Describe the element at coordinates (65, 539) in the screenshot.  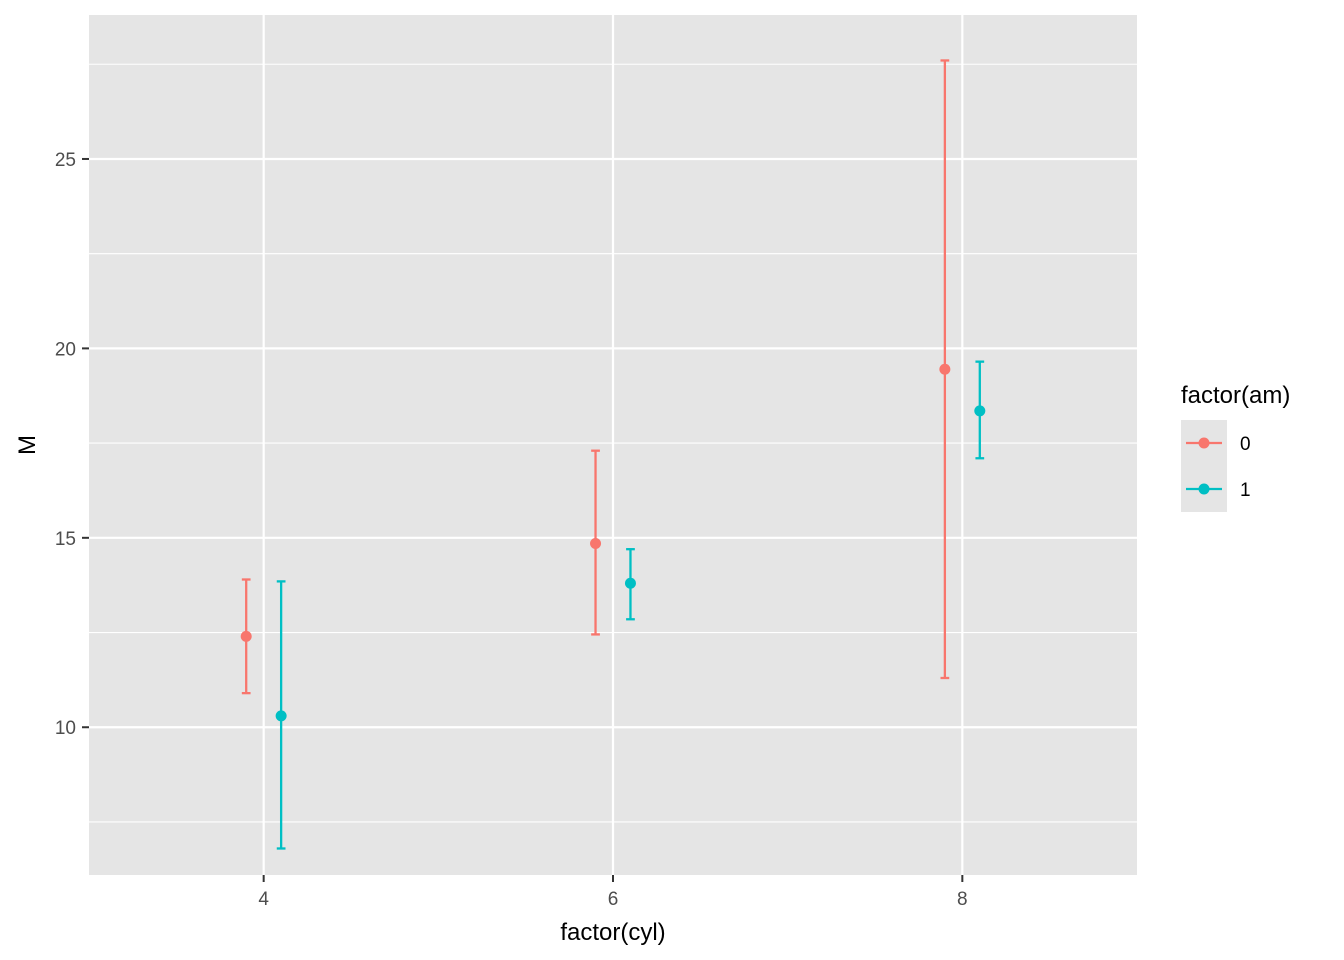
I see `y-tick-label: 15` at that location.